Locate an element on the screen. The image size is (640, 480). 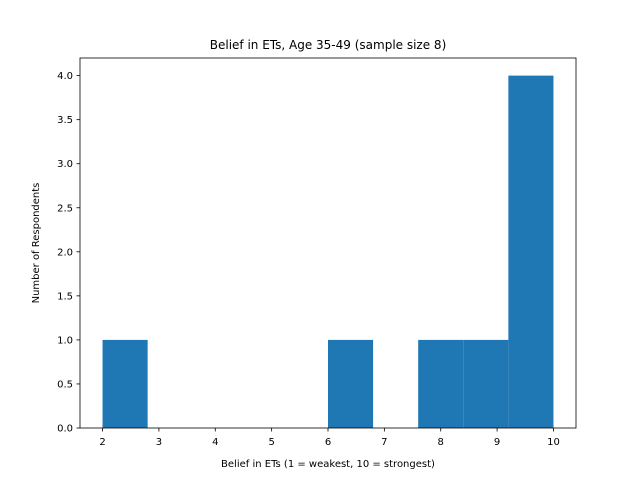
y-tick-label: 1.0 is located at coordinates (65, 340).